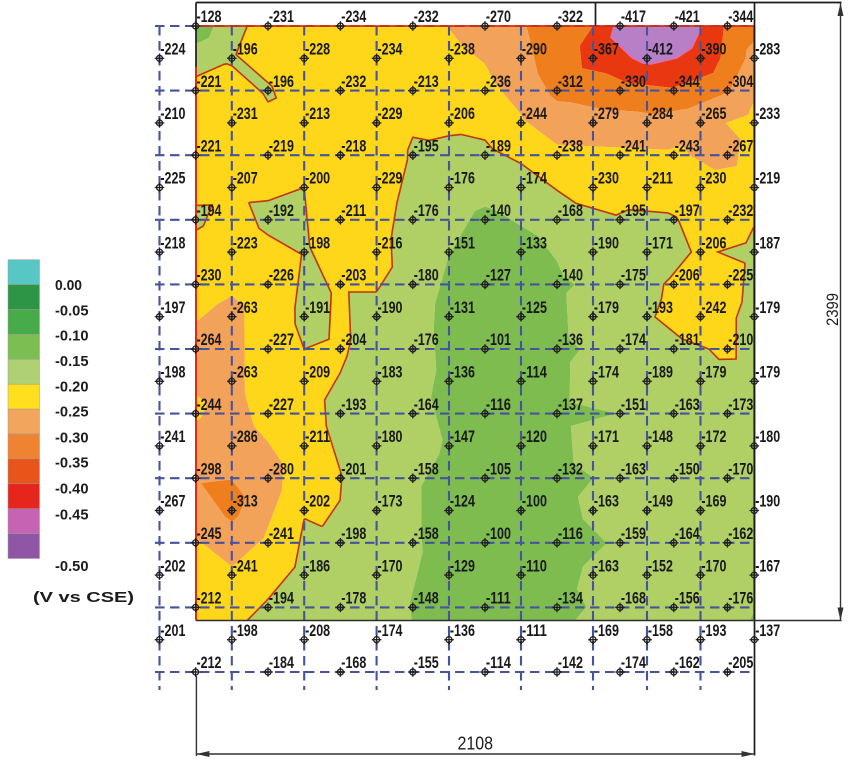  What do you see at coordinates (462, 50) in the screenshot?
I see `svg-text: -238` at bounding box center [462, 50].